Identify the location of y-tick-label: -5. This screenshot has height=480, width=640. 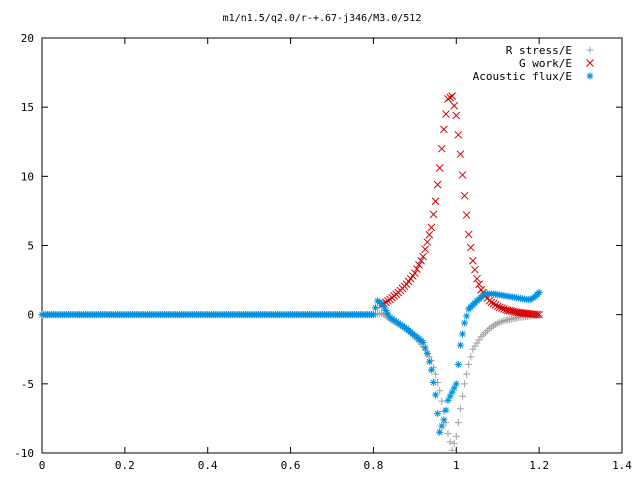
(27, 384).